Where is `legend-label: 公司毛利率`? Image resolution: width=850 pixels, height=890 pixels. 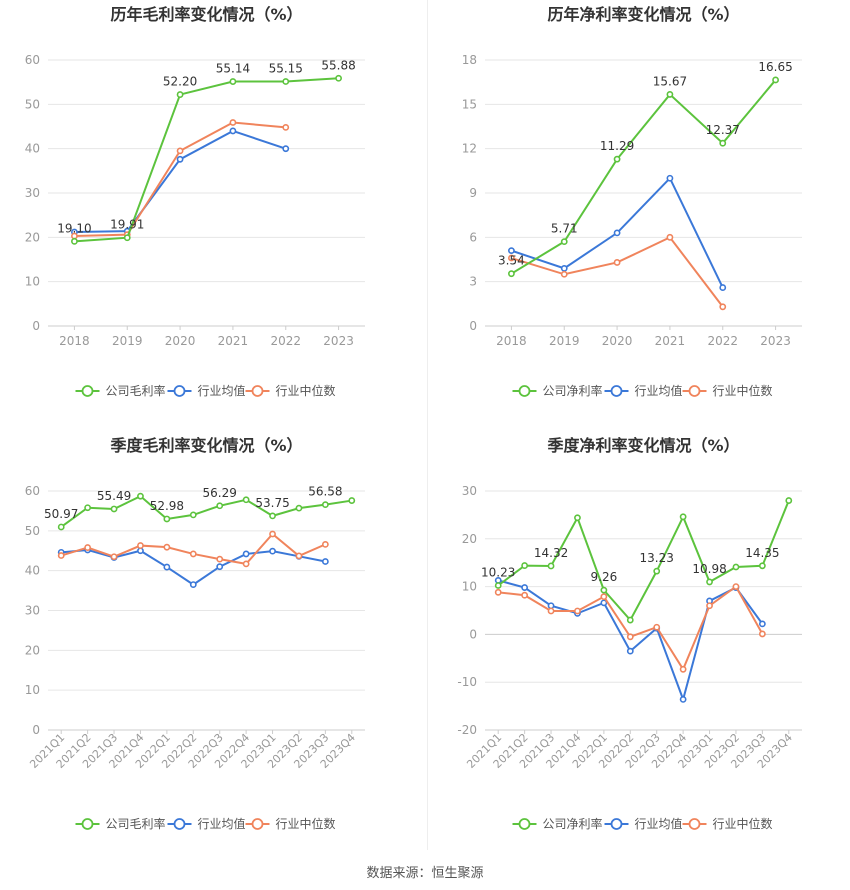
legend-label: 公司毛利率 is located at coordinates (136, 823).